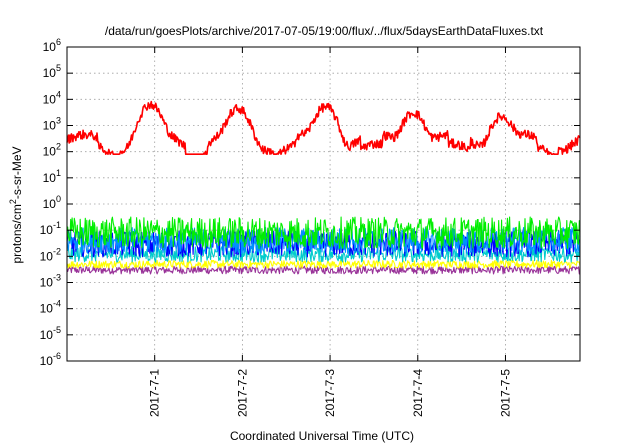  I want to click on x-tick-label: 2017-7-3, so click(330, 393).